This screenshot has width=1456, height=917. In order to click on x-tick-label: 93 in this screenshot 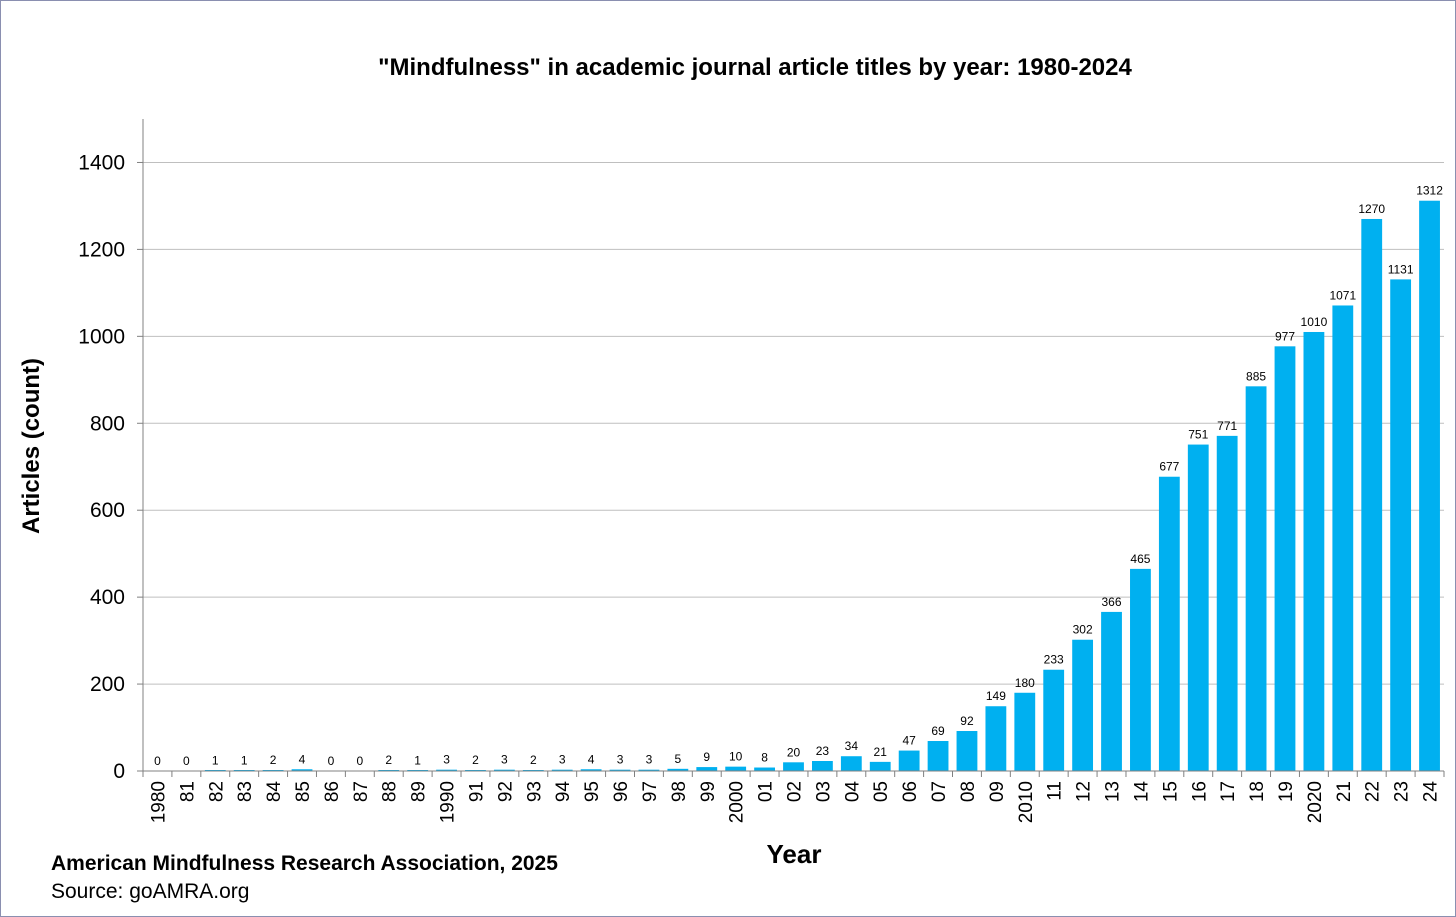, I will do `click(534, 791)`.